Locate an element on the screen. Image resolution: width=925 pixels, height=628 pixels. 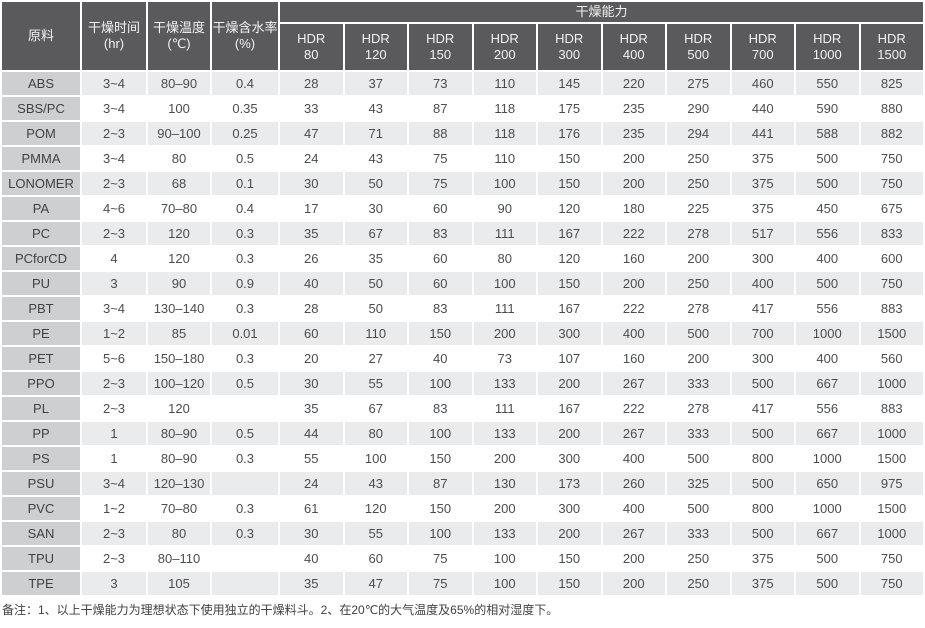
col-header-hdr-1500: HDR 1500 is located at coordinates (891, 47).